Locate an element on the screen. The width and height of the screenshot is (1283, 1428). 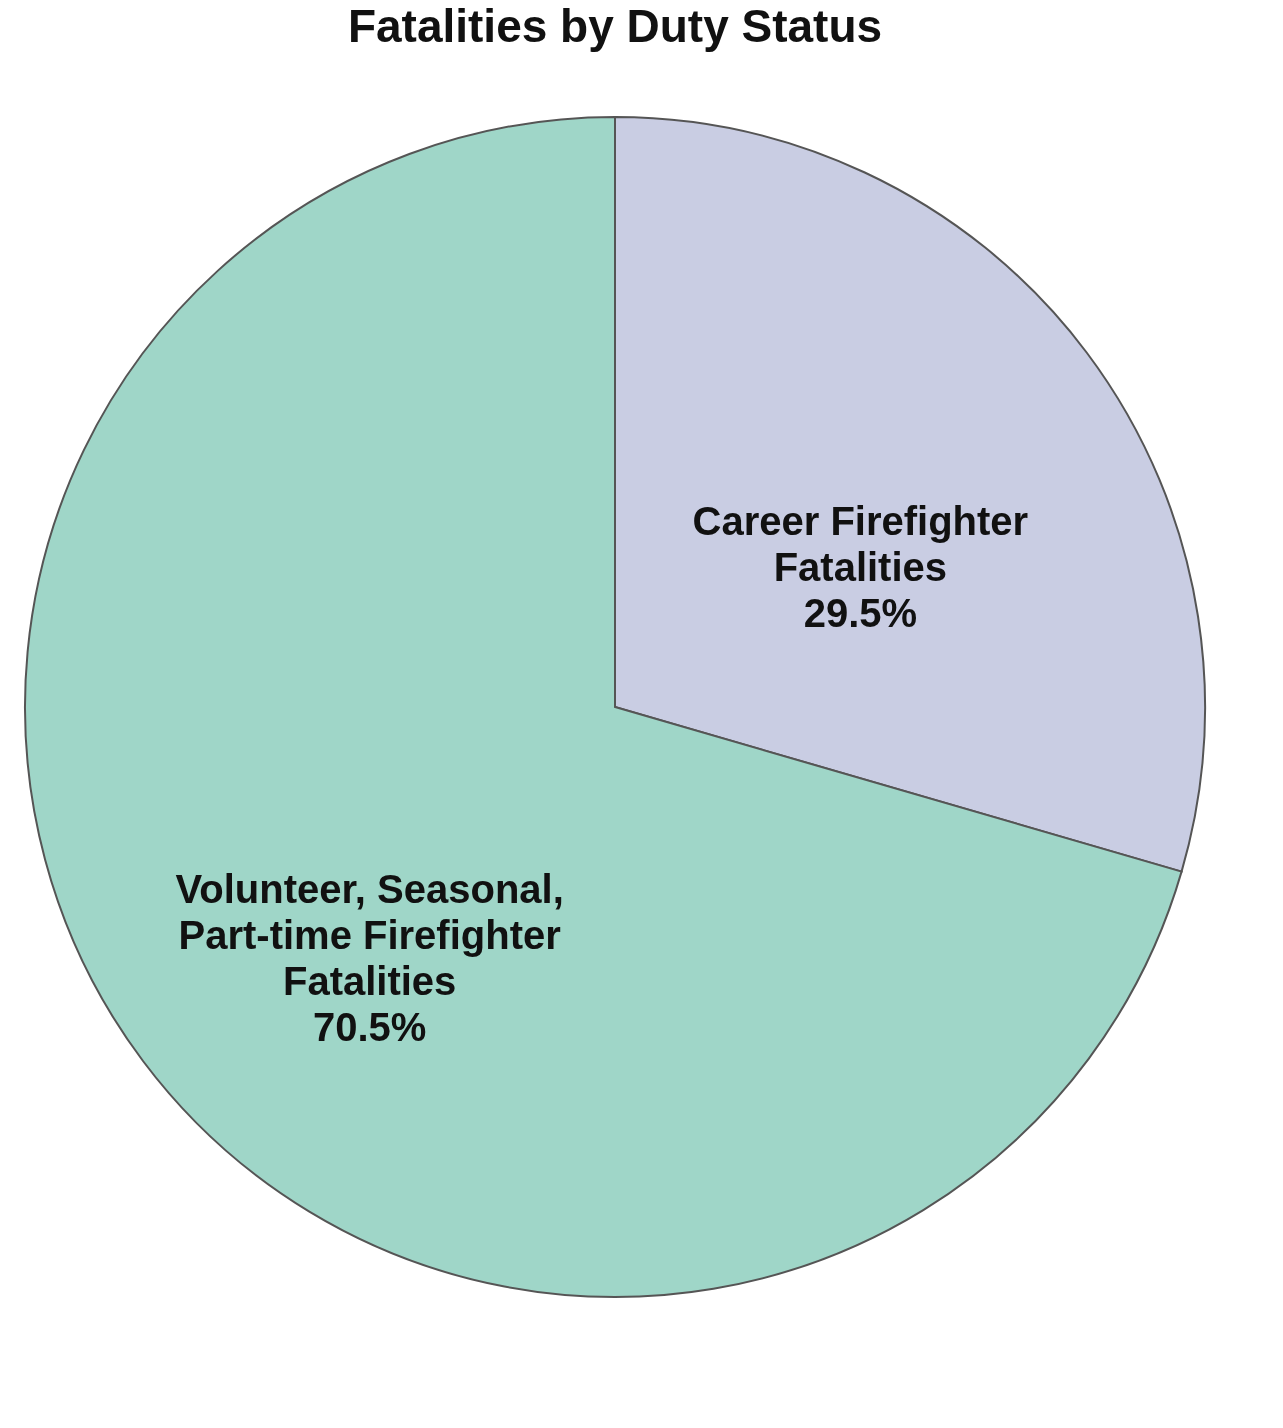
slice-label: Career Firefighter Fatalities is located at coordinates (860, 543).